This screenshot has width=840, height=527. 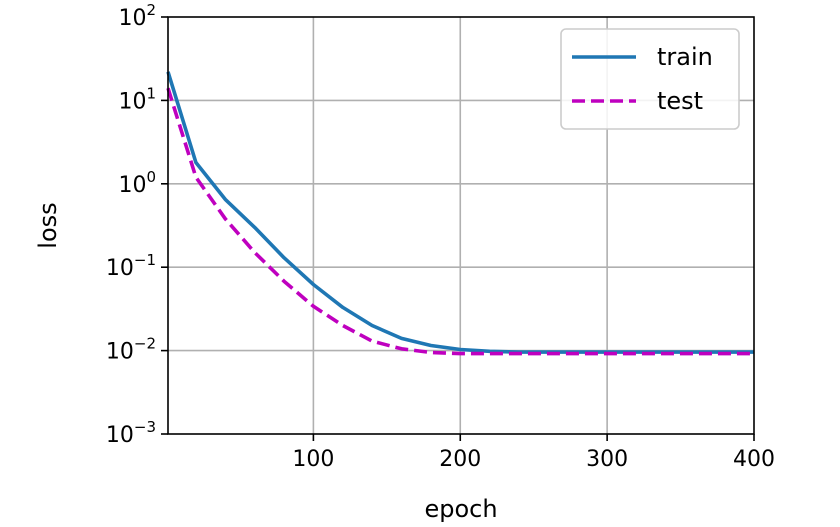 I want to click on y-tick-label: 10², so click(x=137, y=16).